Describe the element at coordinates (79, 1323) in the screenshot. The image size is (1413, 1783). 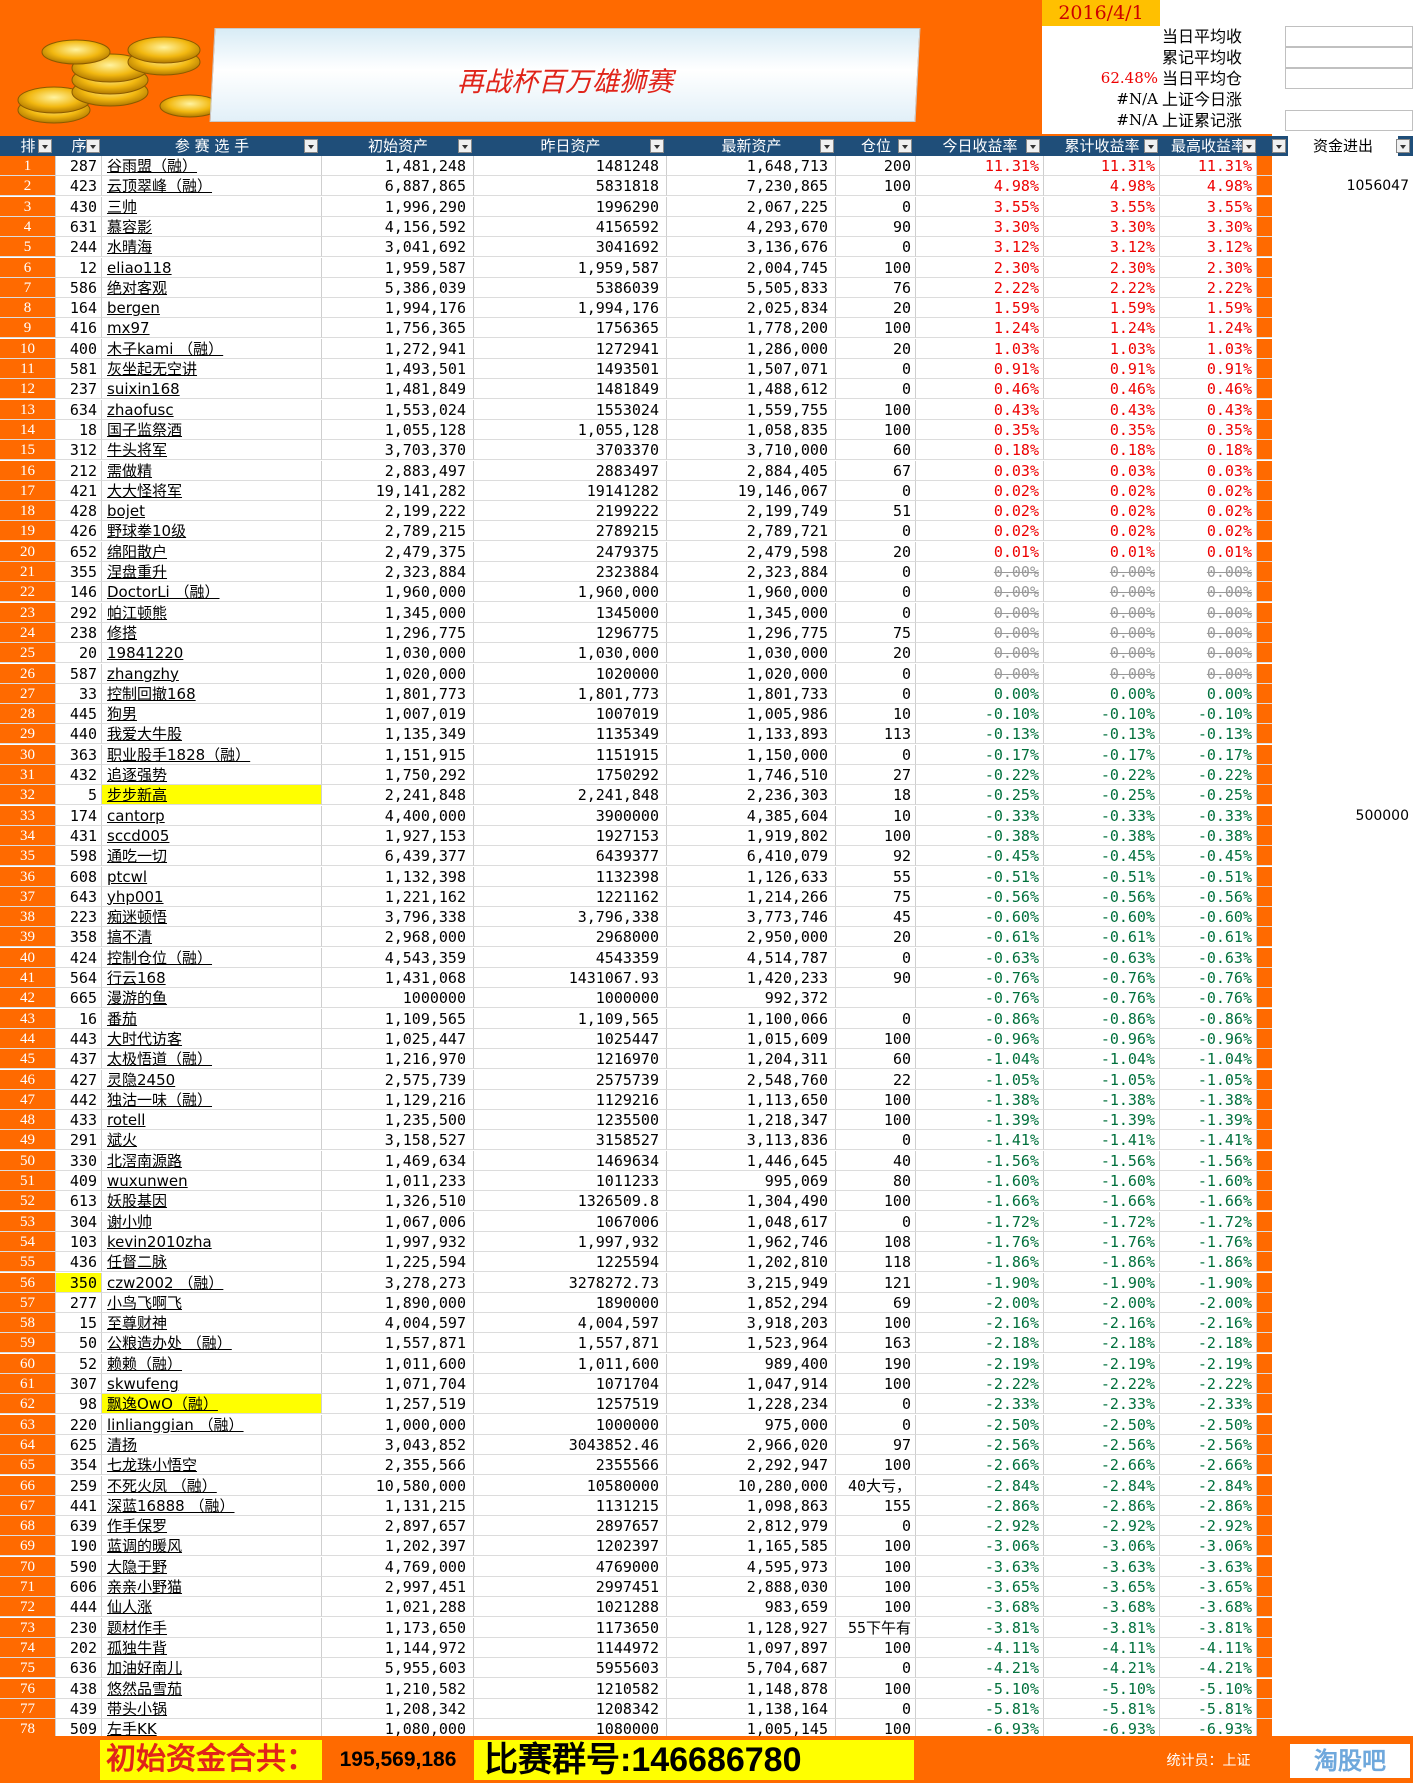
I see `serial-cell: 15` at that location.